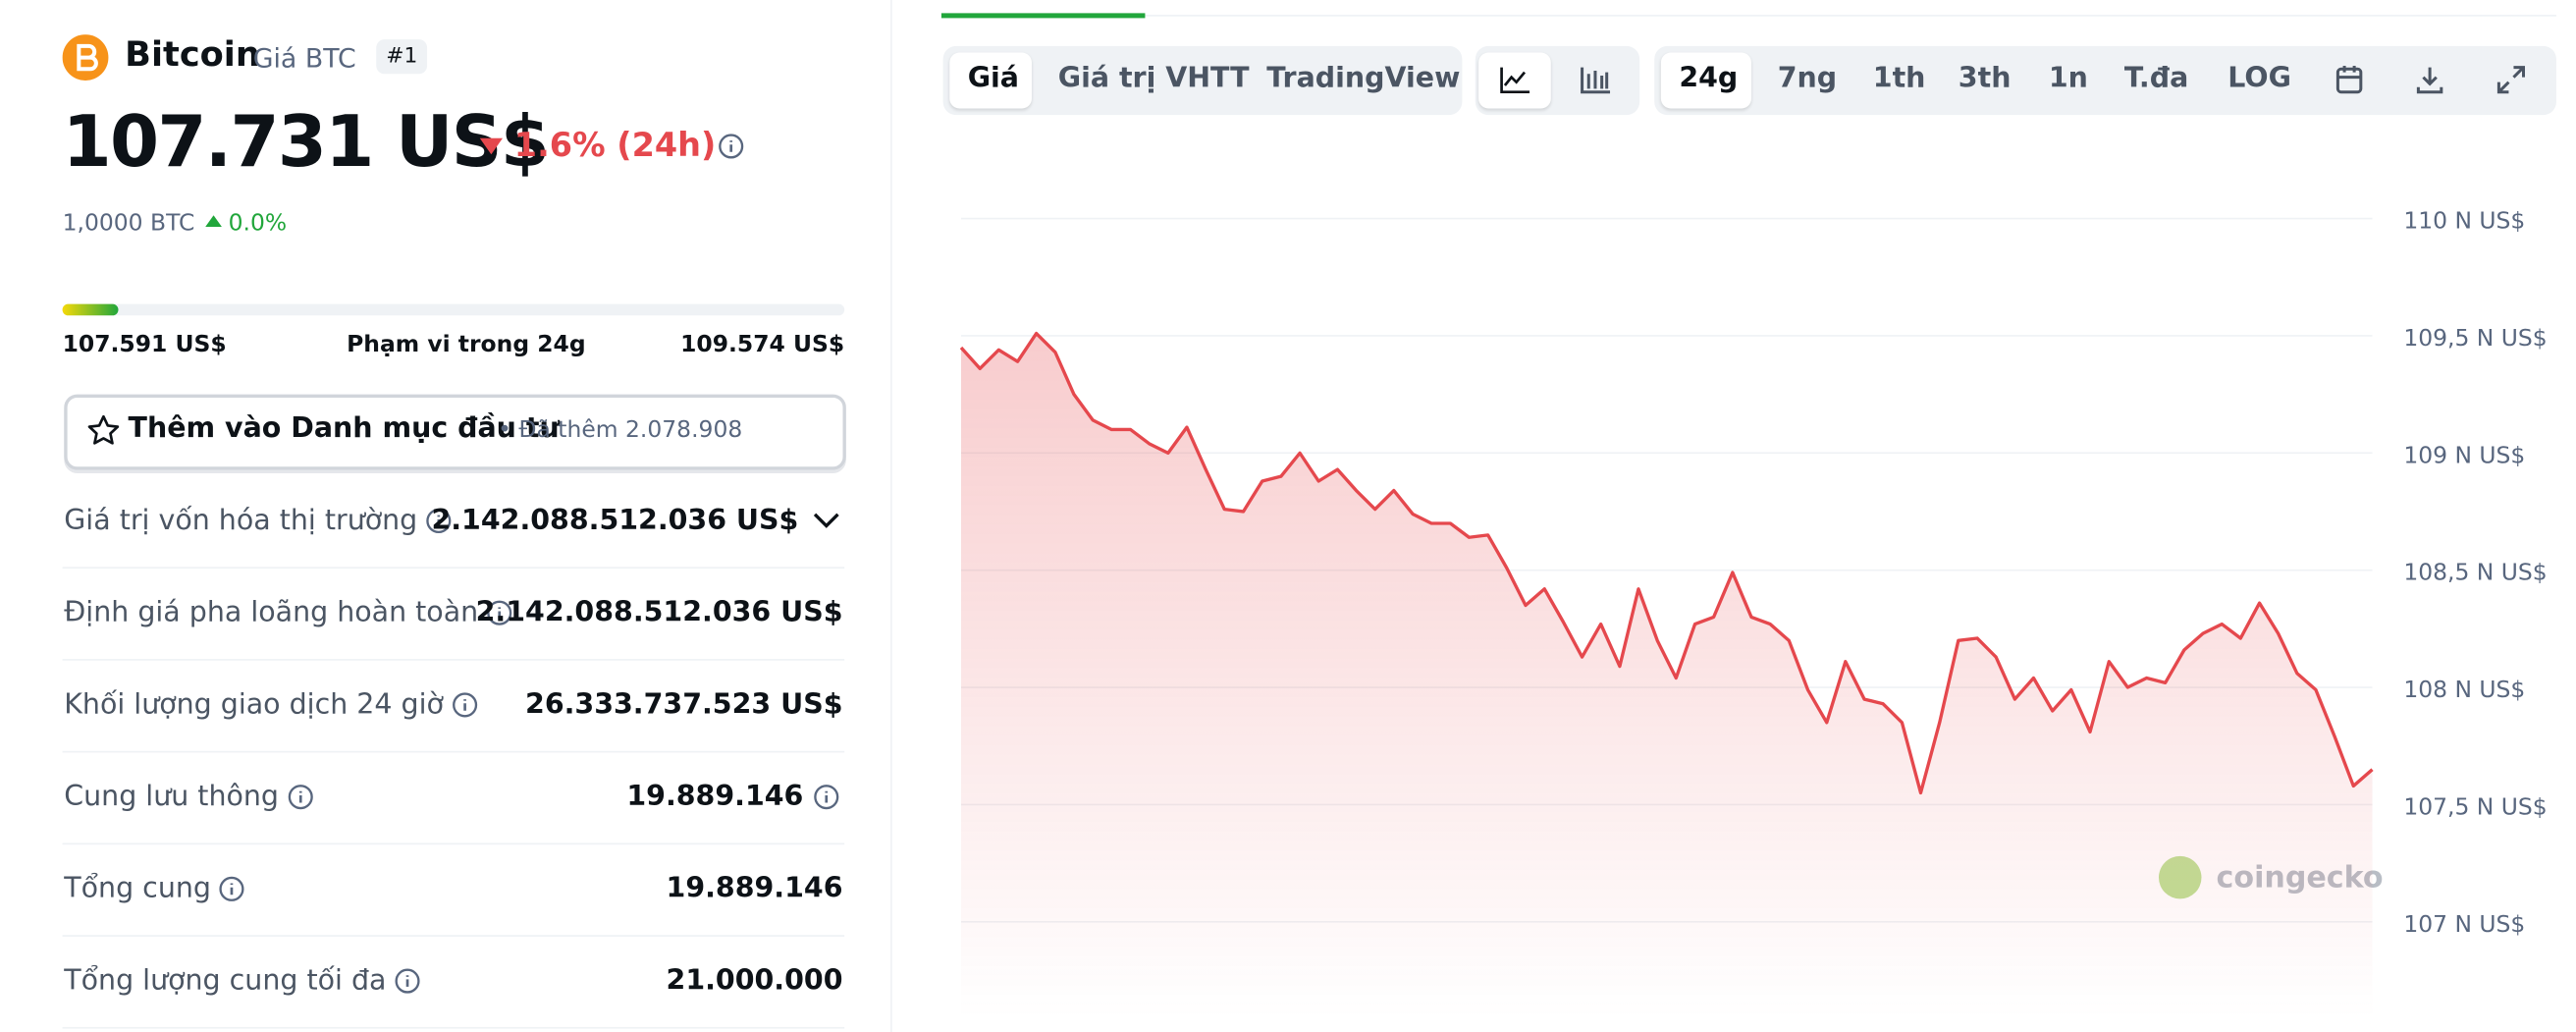 The width and height of the screenshot is (2576, 1032). I want to click on time-range: T.đa, so click(2156, 79).